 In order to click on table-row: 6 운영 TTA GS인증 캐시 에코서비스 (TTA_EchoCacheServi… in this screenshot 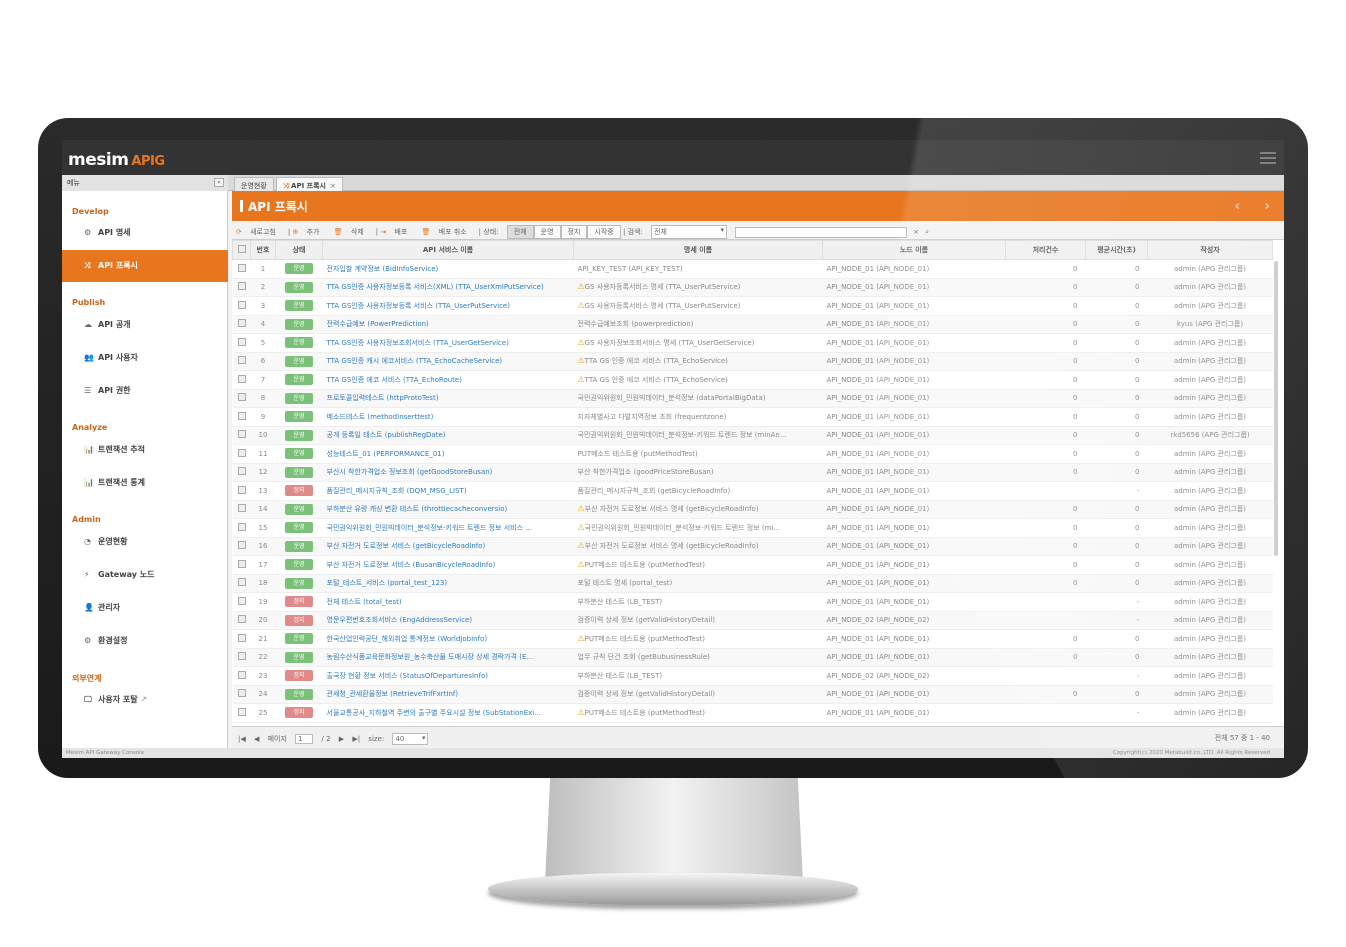, I will do `click(752, 361)`.